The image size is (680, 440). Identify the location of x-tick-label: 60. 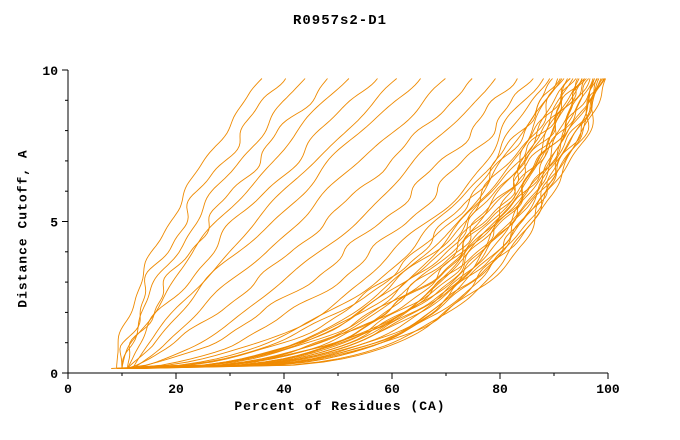
(392, 389).